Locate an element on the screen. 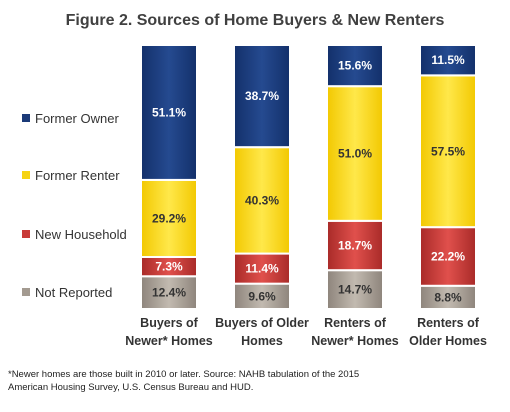  legend-label-not-reported: Not Reported is located at coordinates (74, 292).